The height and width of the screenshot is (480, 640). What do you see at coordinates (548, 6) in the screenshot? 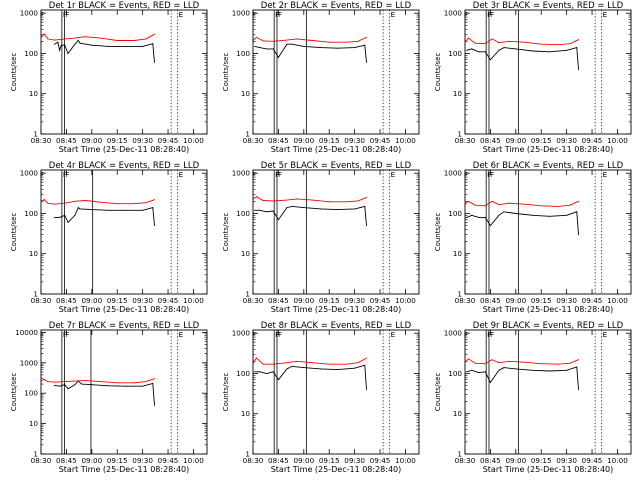
I see `chart-title: Det 3r BLACK = Events, RED = LLD` at bounding box center [548, 6].